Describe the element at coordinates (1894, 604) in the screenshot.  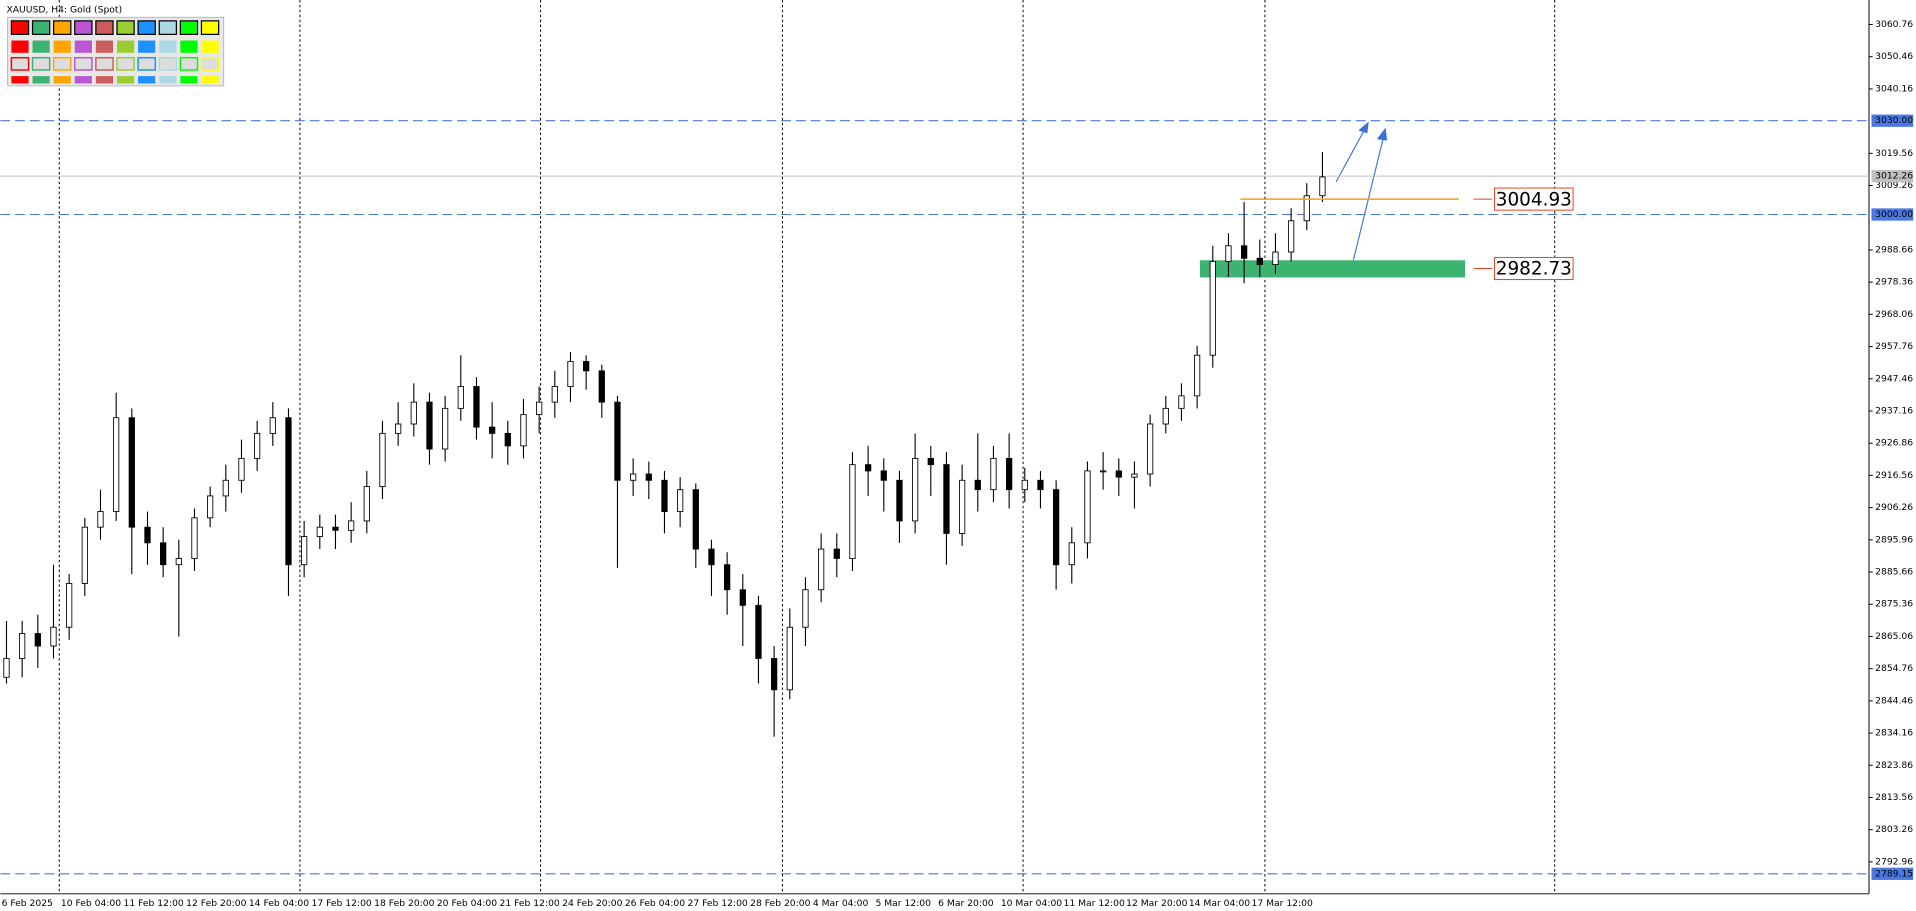
I see `y-tick-label: 2875.36` at that location.